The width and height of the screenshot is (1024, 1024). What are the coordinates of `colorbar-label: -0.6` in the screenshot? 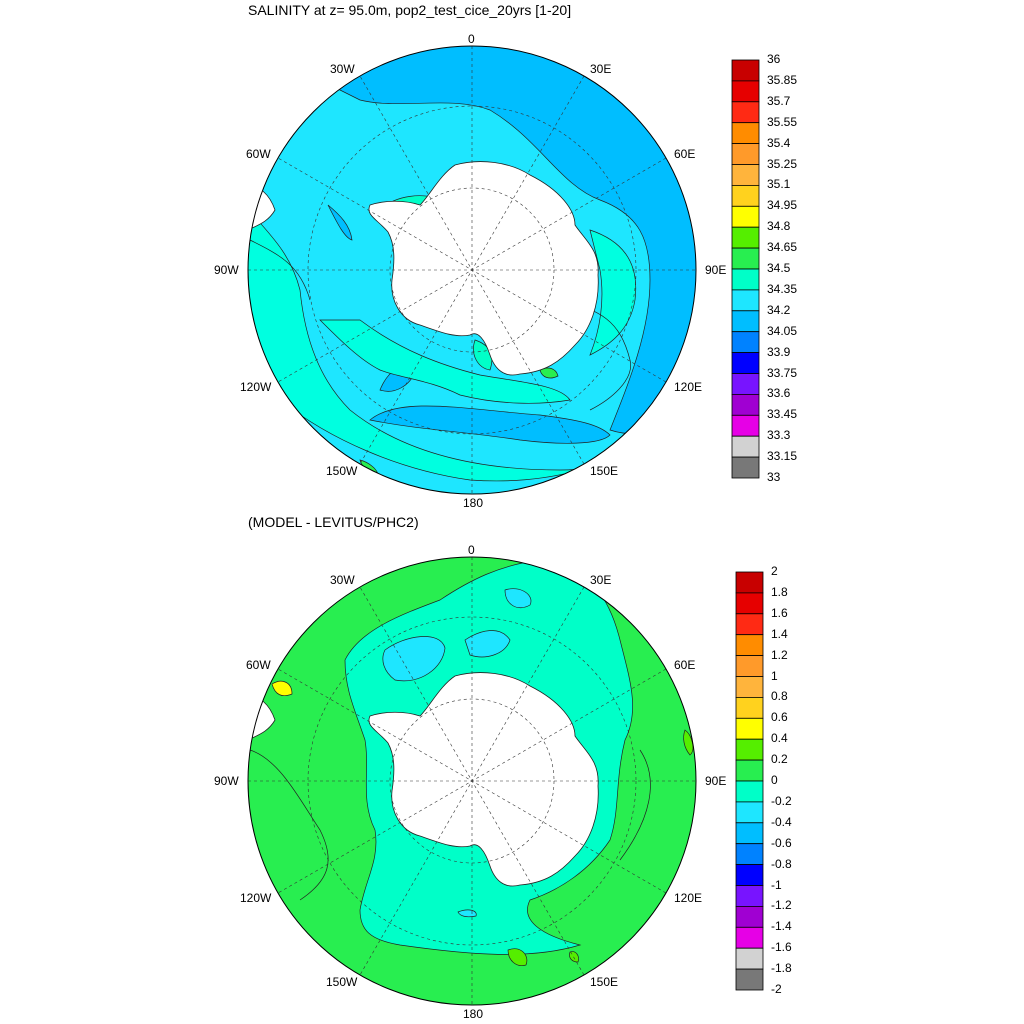 It's located at (781, 842).